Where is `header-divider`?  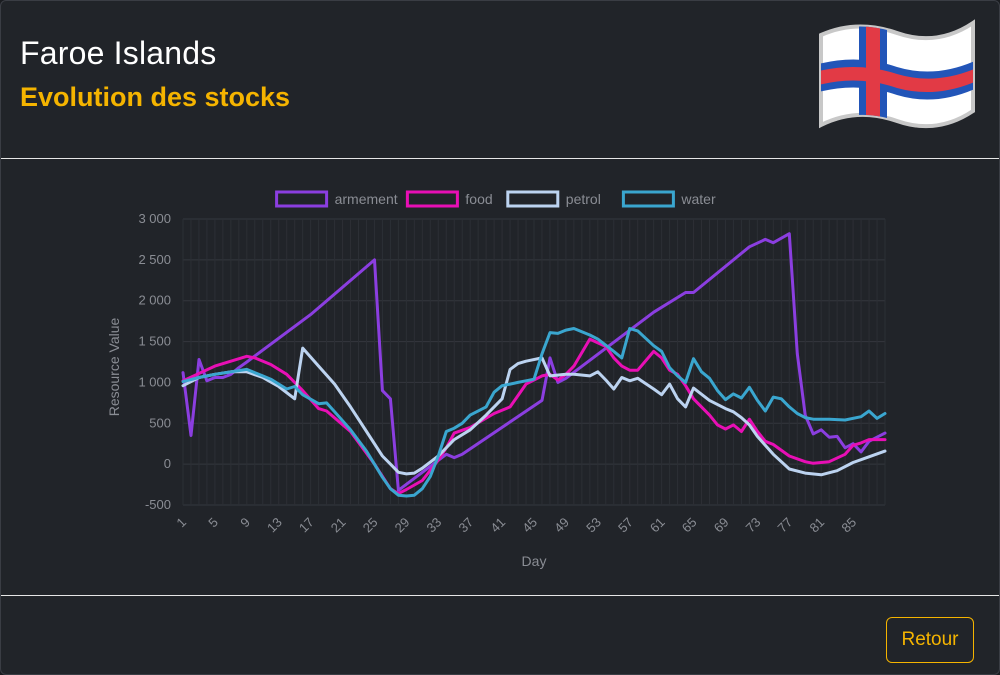
header-divider is located at coordinates (500, 158).